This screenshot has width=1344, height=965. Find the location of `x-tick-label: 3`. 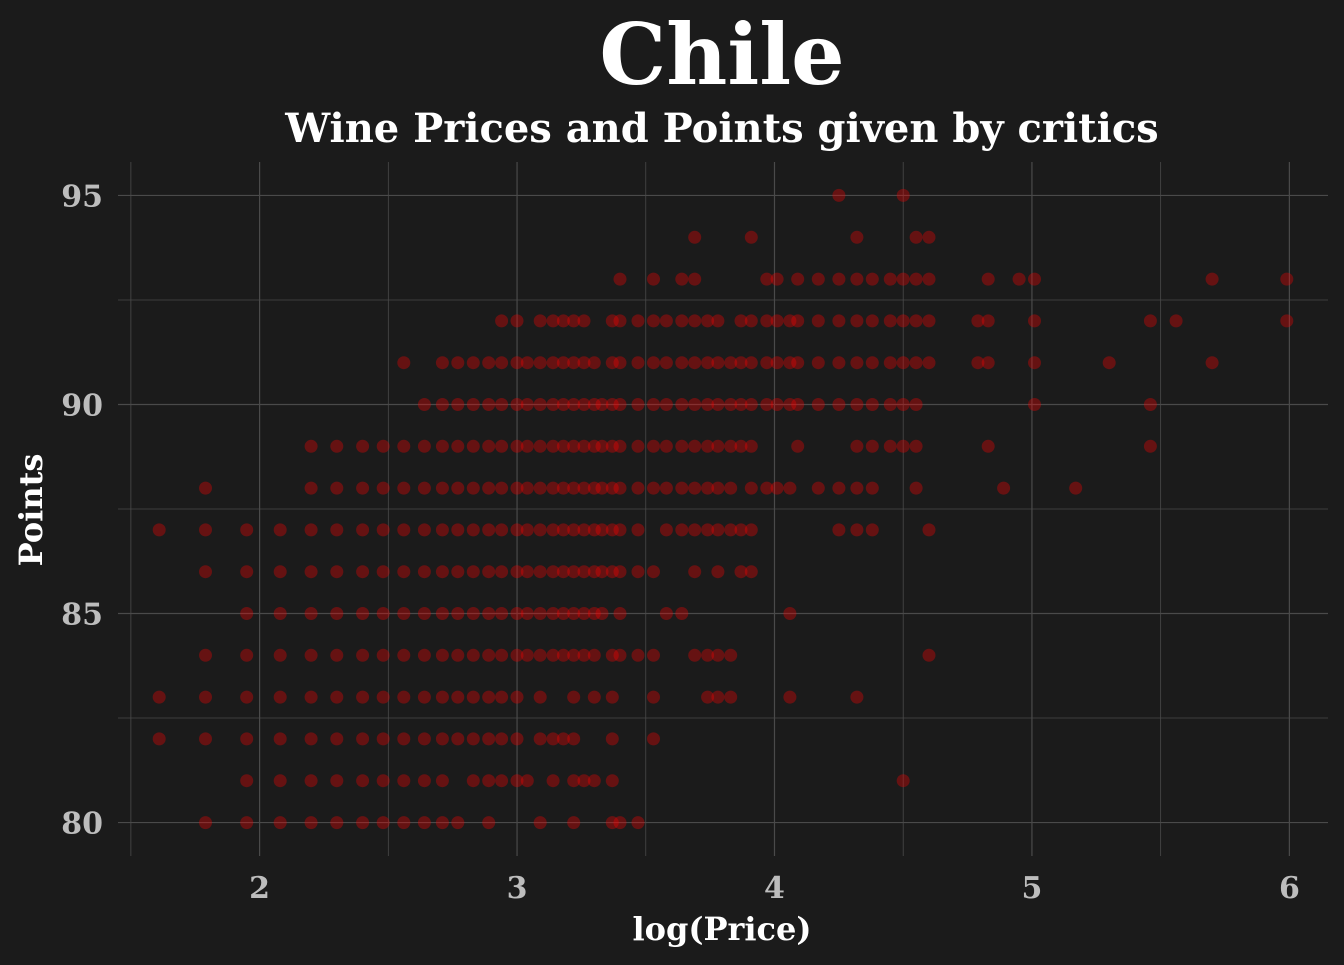

x-tick-label: 3 is located at coordinates (517, 888).